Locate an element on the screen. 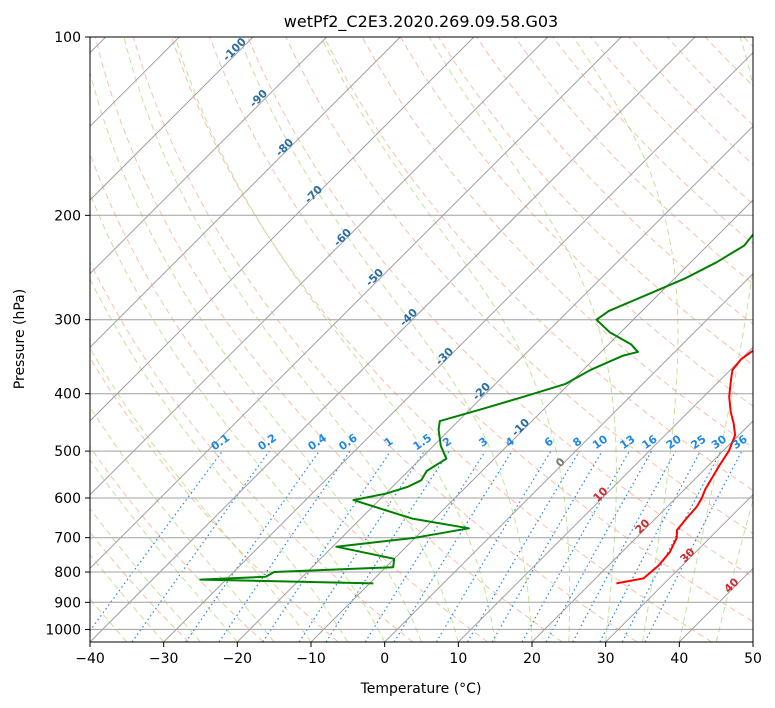 The width and height of the screenshot is (775, 708). x-tick-label: −10 is located at coordinates (311, 659).